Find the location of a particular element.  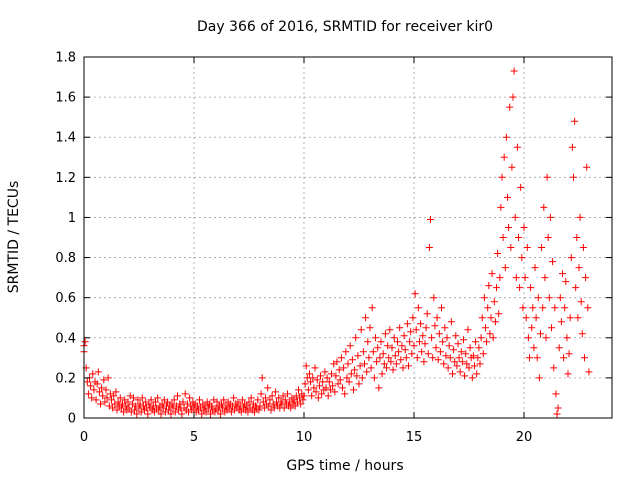

x-tick-label: 0 is located at coordinates (84, 437).